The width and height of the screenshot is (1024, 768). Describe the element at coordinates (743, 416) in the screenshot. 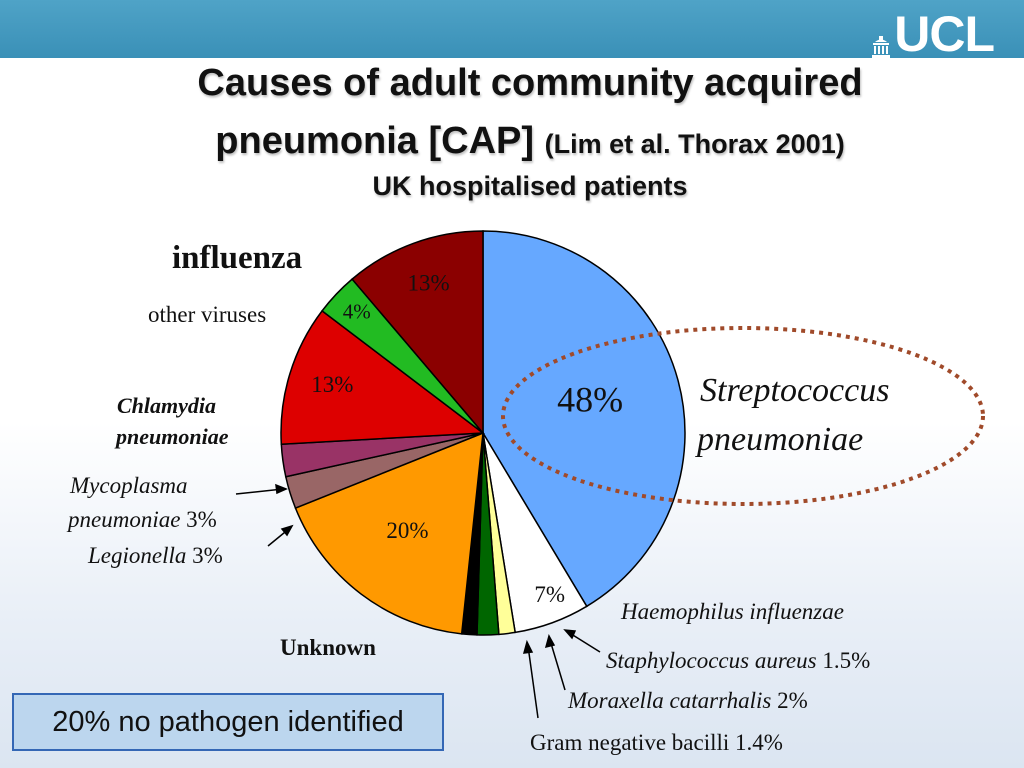

I see `highlight-ellipse` at that location.